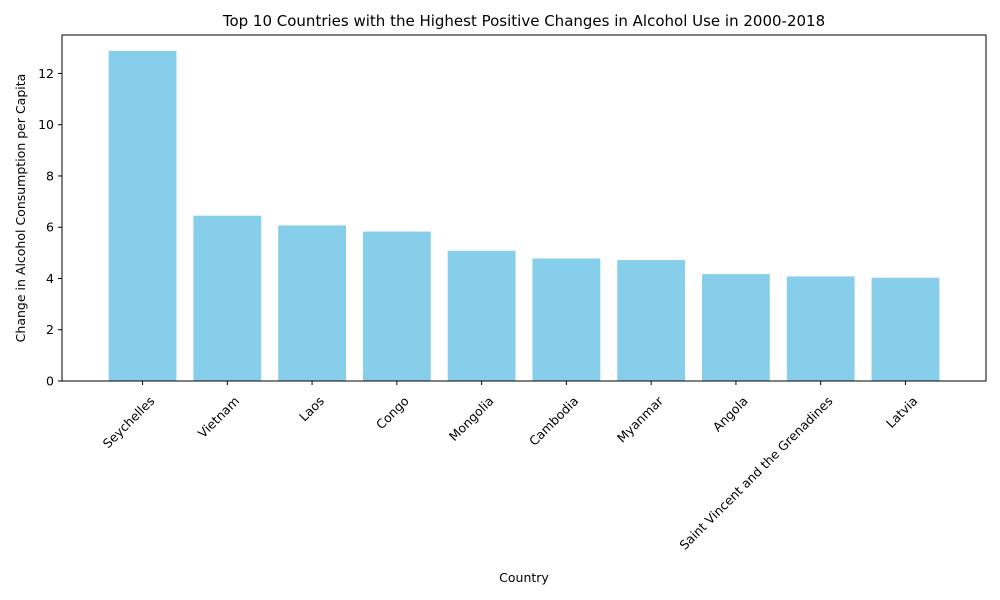 Image resolution: width=1000 pixels, height=600 pixels. What do you see at coordinates (905, 329) in the screenshot?
I see `bar-latvia` at bounding box center [905, 329].